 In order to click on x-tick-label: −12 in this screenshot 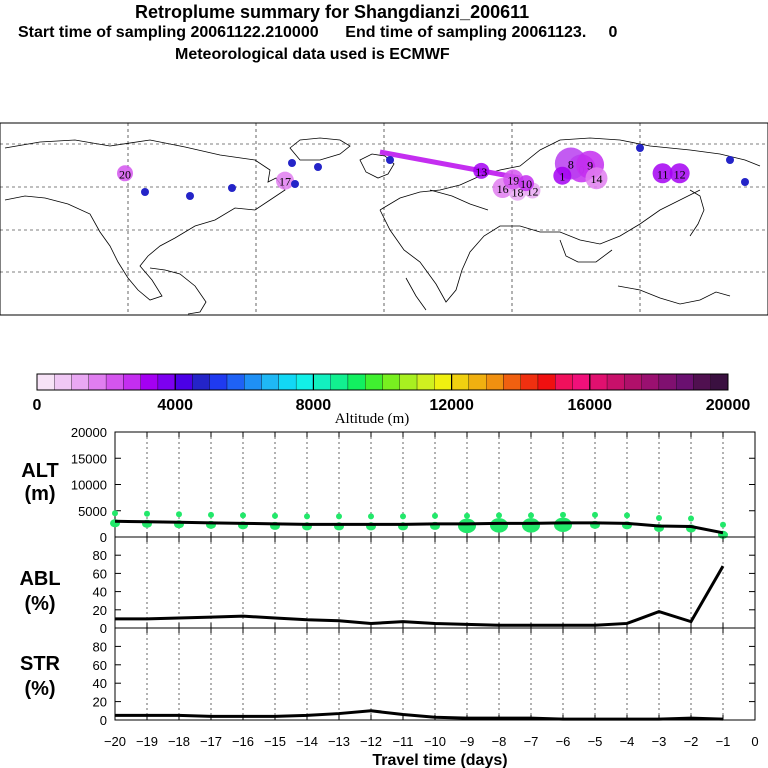, I will do `click(371, 741)`.